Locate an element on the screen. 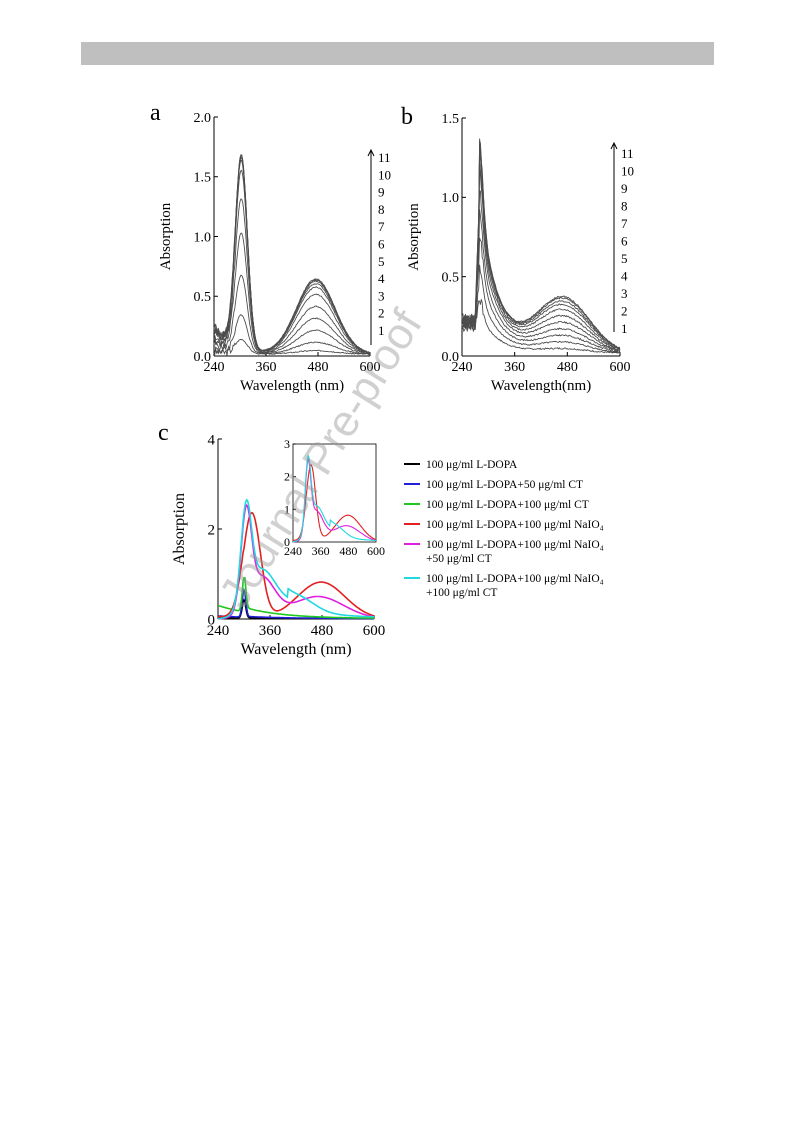 This screenshot has height=1121, width=793. legend-entry: 100 μg/ml L-DOPA+50 μg/ml CT is located at coordinates (504, 485).